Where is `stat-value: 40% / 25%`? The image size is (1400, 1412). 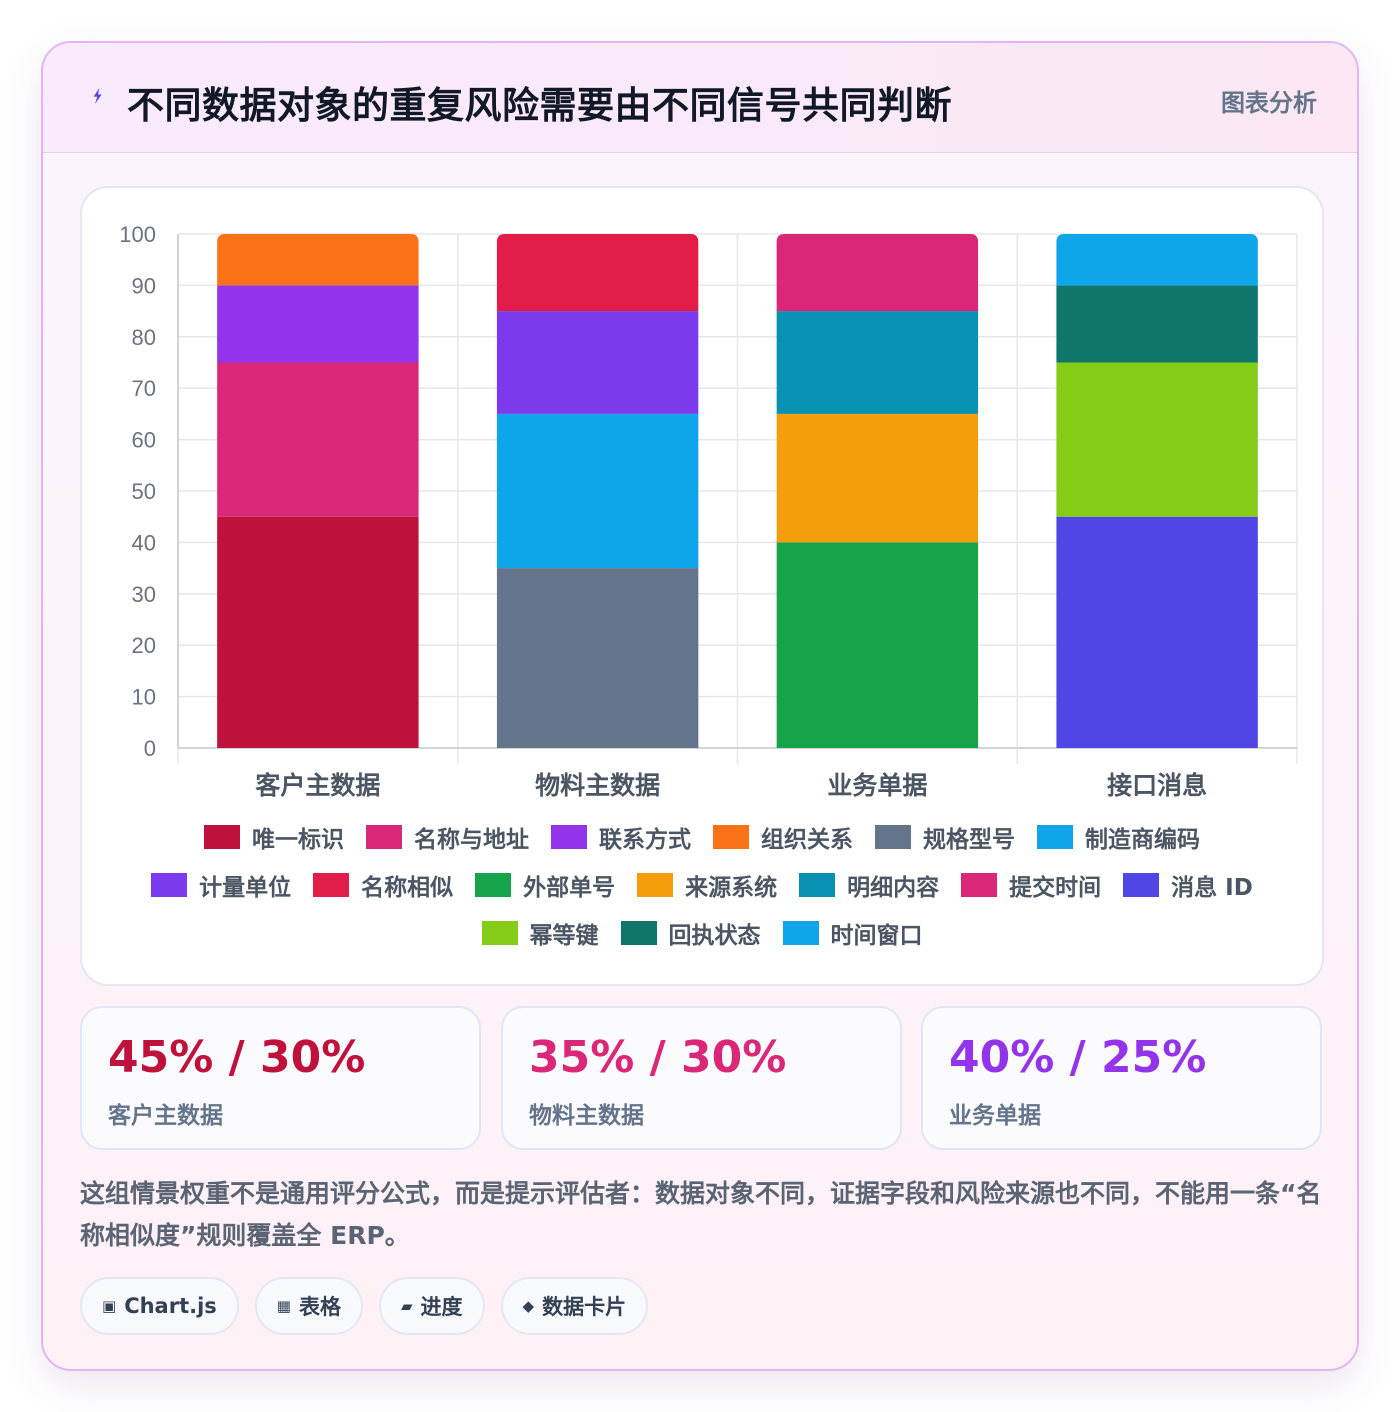
stat-value: 40% / 25% is located at coordinates (1078, 1057).